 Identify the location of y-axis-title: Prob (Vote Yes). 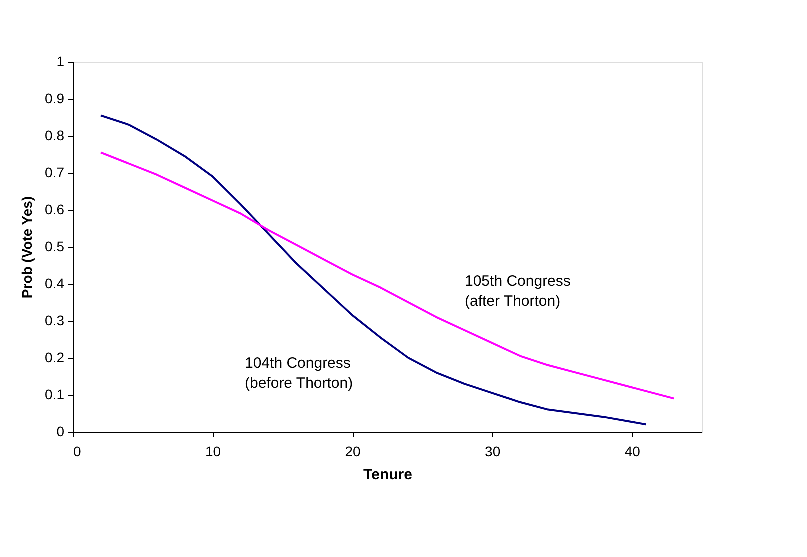
(27, 247).